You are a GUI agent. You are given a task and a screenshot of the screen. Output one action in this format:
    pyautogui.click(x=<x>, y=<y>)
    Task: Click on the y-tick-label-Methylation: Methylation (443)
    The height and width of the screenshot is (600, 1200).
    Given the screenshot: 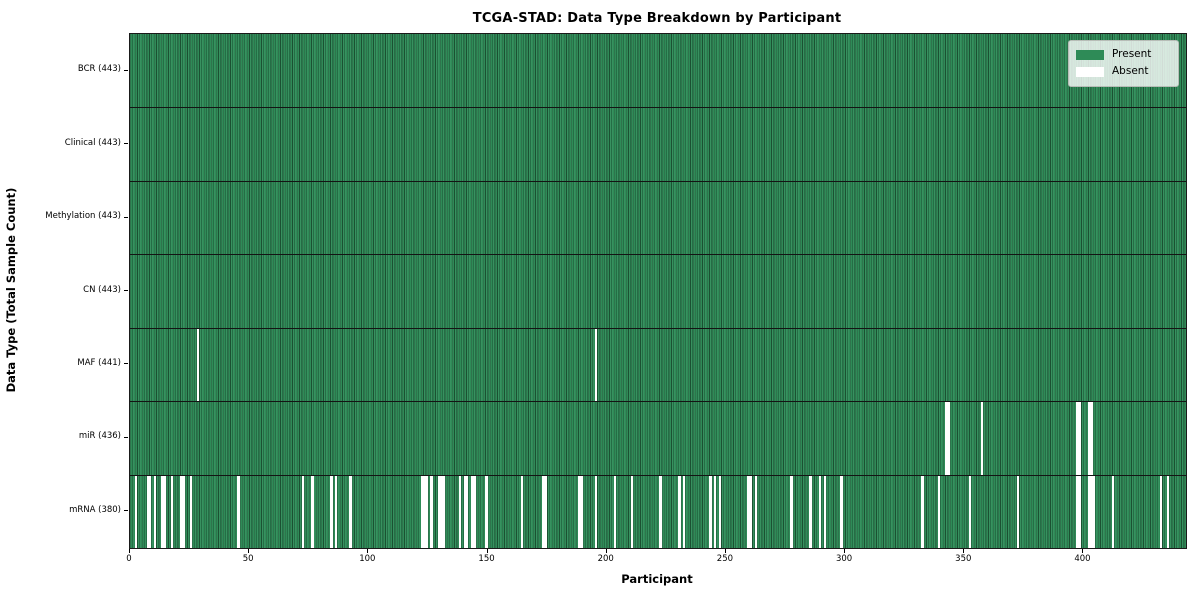 What is the action you would take?
    pyautogui.click(x=83, y=216)
    